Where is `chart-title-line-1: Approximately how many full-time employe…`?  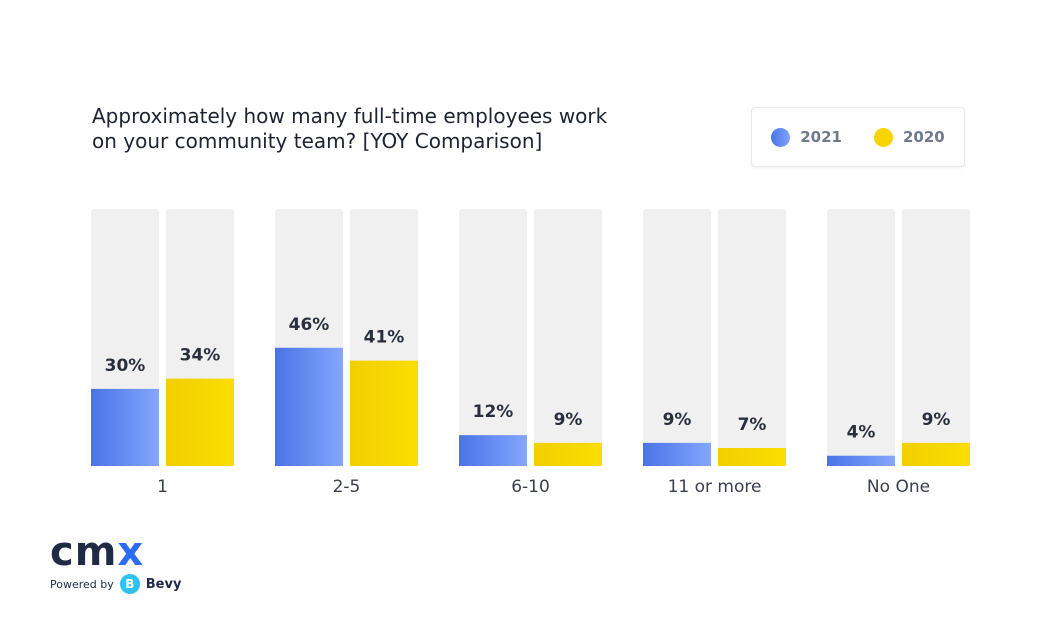 chart-title-line-1: Approximately how many full-time employe… is located at coordinates (350, 116).